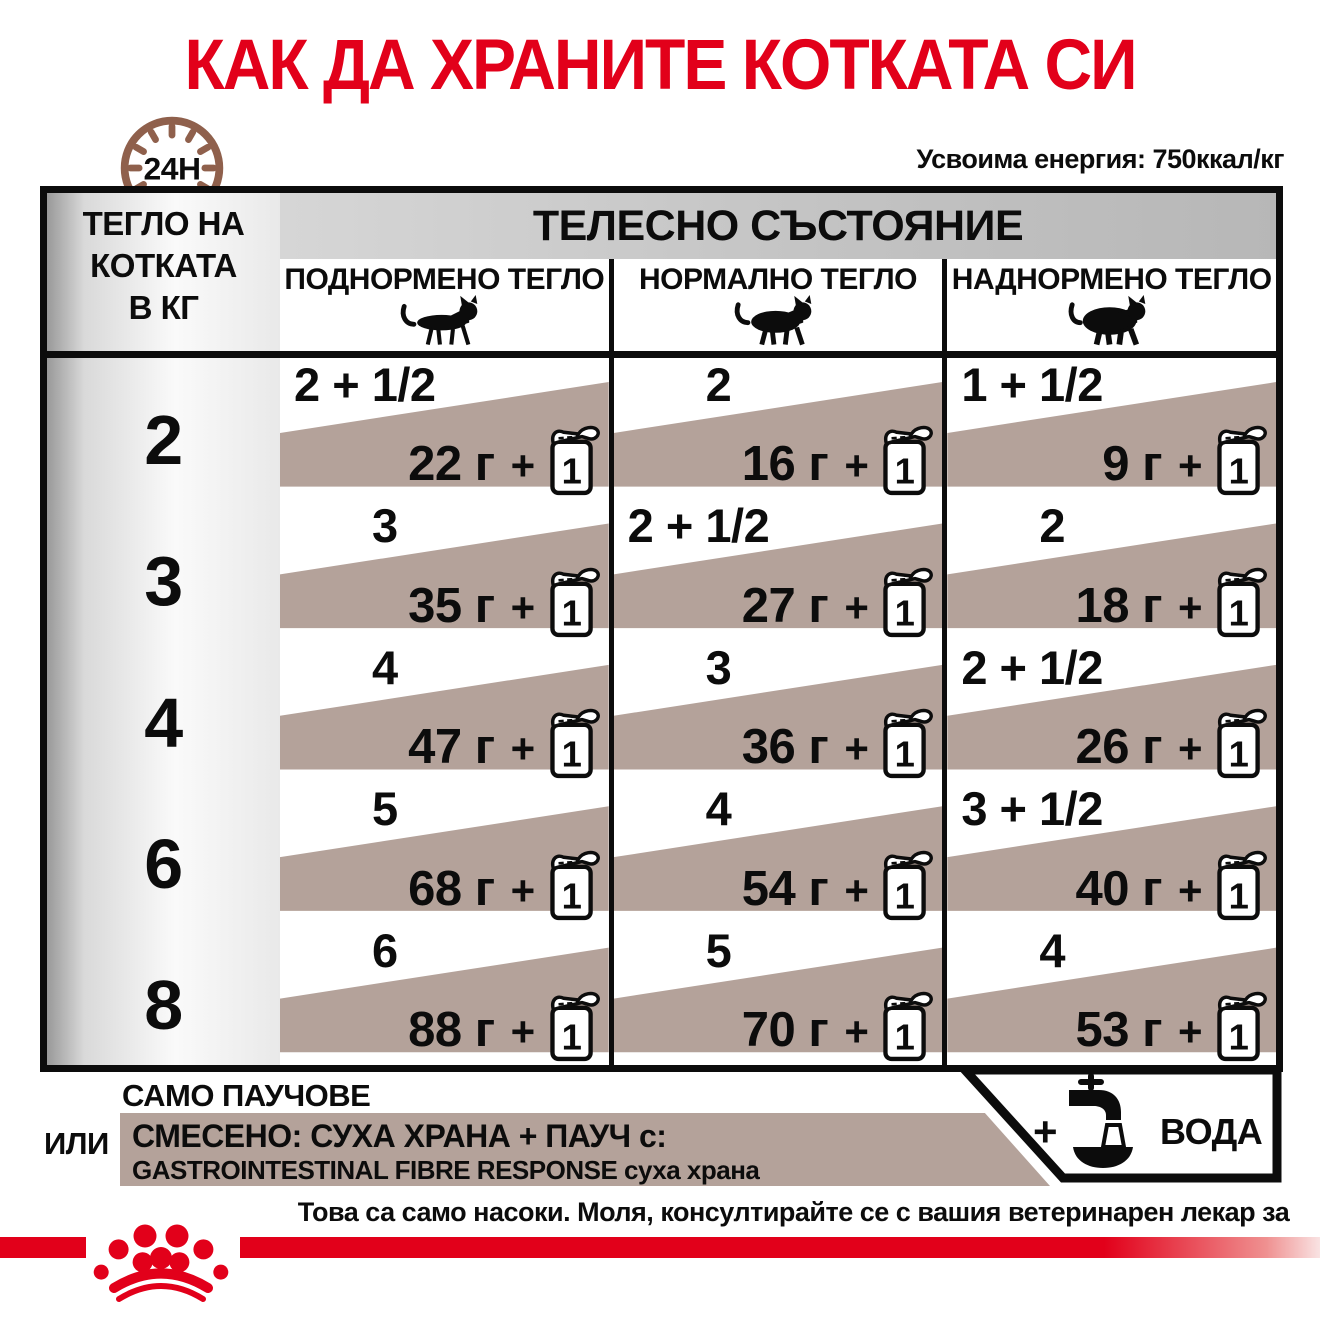 The height and width of the screenshot is (1320, 1320). What do you see at coordinates (504, 743) in the screenshot?
I see `dry-food-line: 47 г + 1` at bounding box center [504, 743].